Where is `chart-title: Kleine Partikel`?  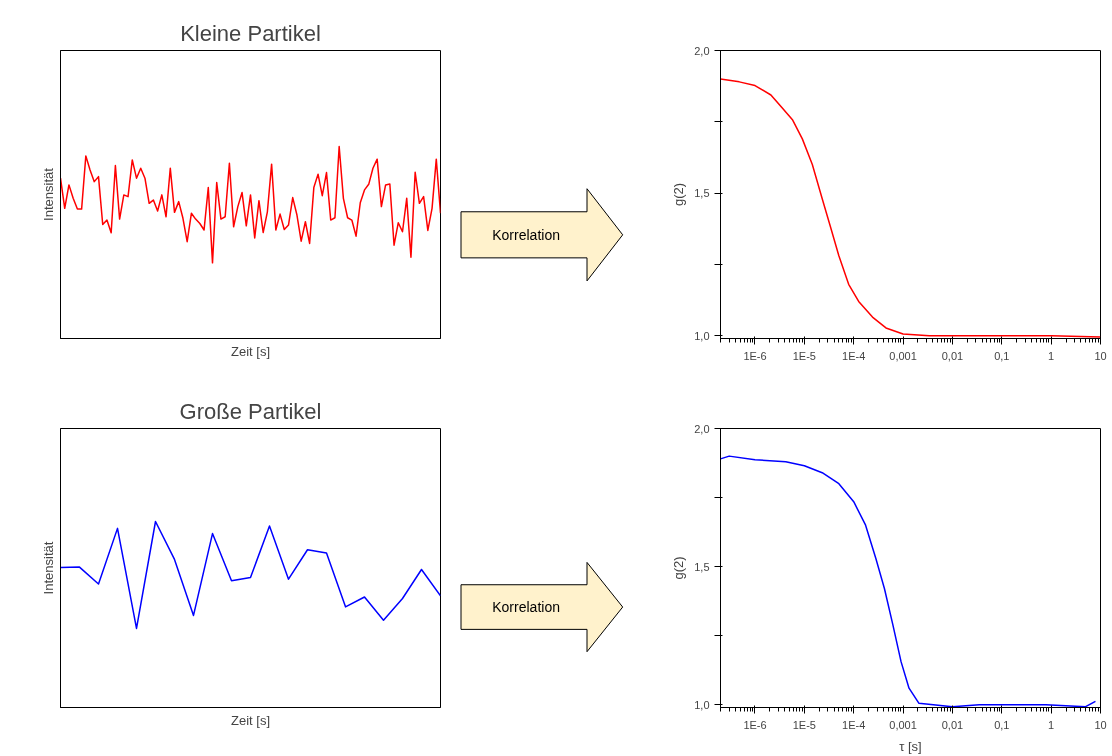 chart-title: Kleine Partikel is located at coordinates (250, 33).